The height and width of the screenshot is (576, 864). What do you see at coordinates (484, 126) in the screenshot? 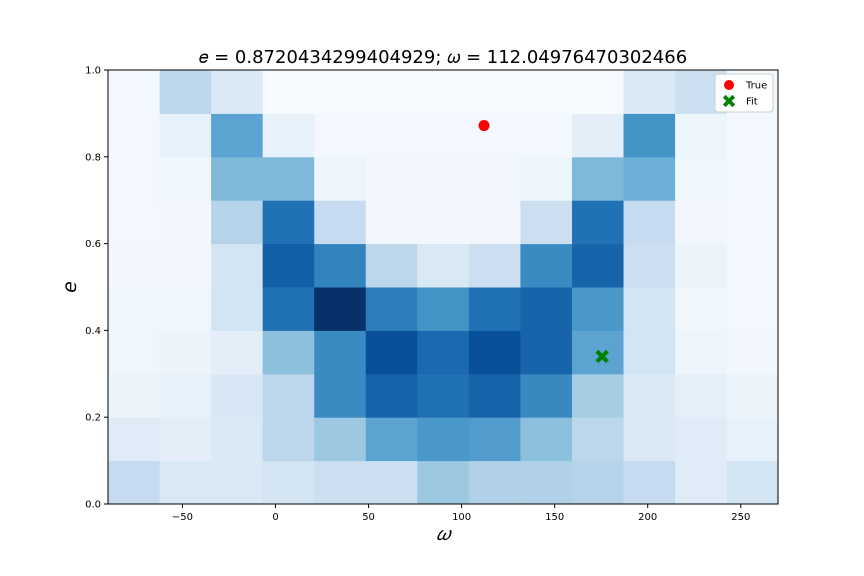
I see `marker-true` at bounding box center [484, 126].